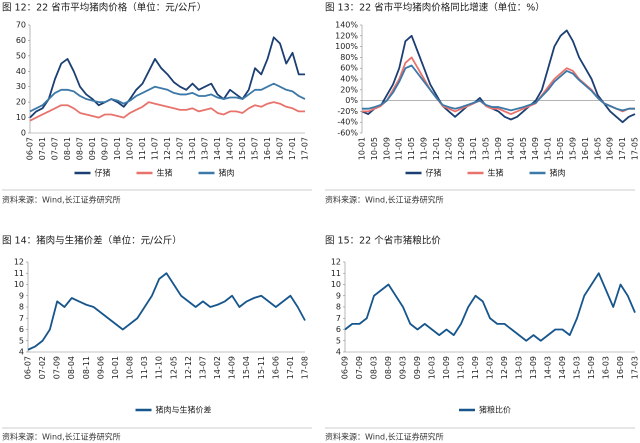 The height and width of the screenshot is (443, 640). I want to click on x-tick-label: 14-07, so click(230, 148).